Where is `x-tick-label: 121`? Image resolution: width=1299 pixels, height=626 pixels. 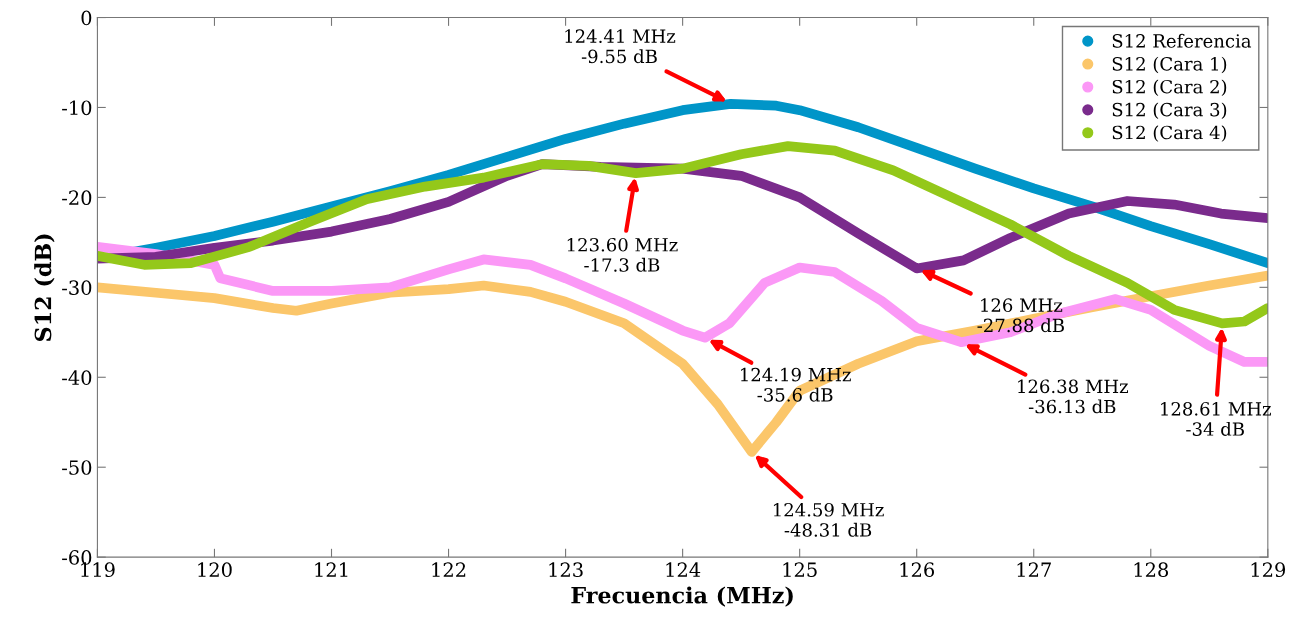
x-tick-label: 121 is located at coordinates (331, 569).